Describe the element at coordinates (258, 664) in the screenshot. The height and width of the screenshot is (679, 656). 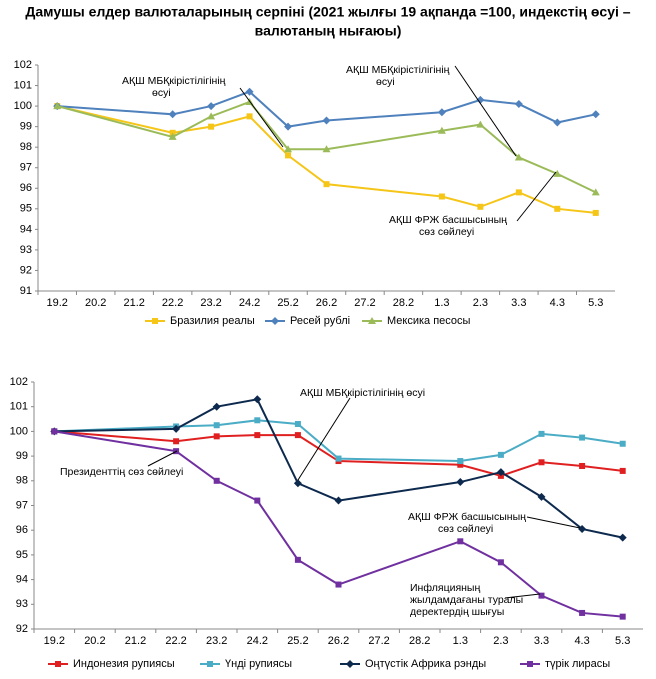
I see `legend-label: Үнді рупиясы` at that location.